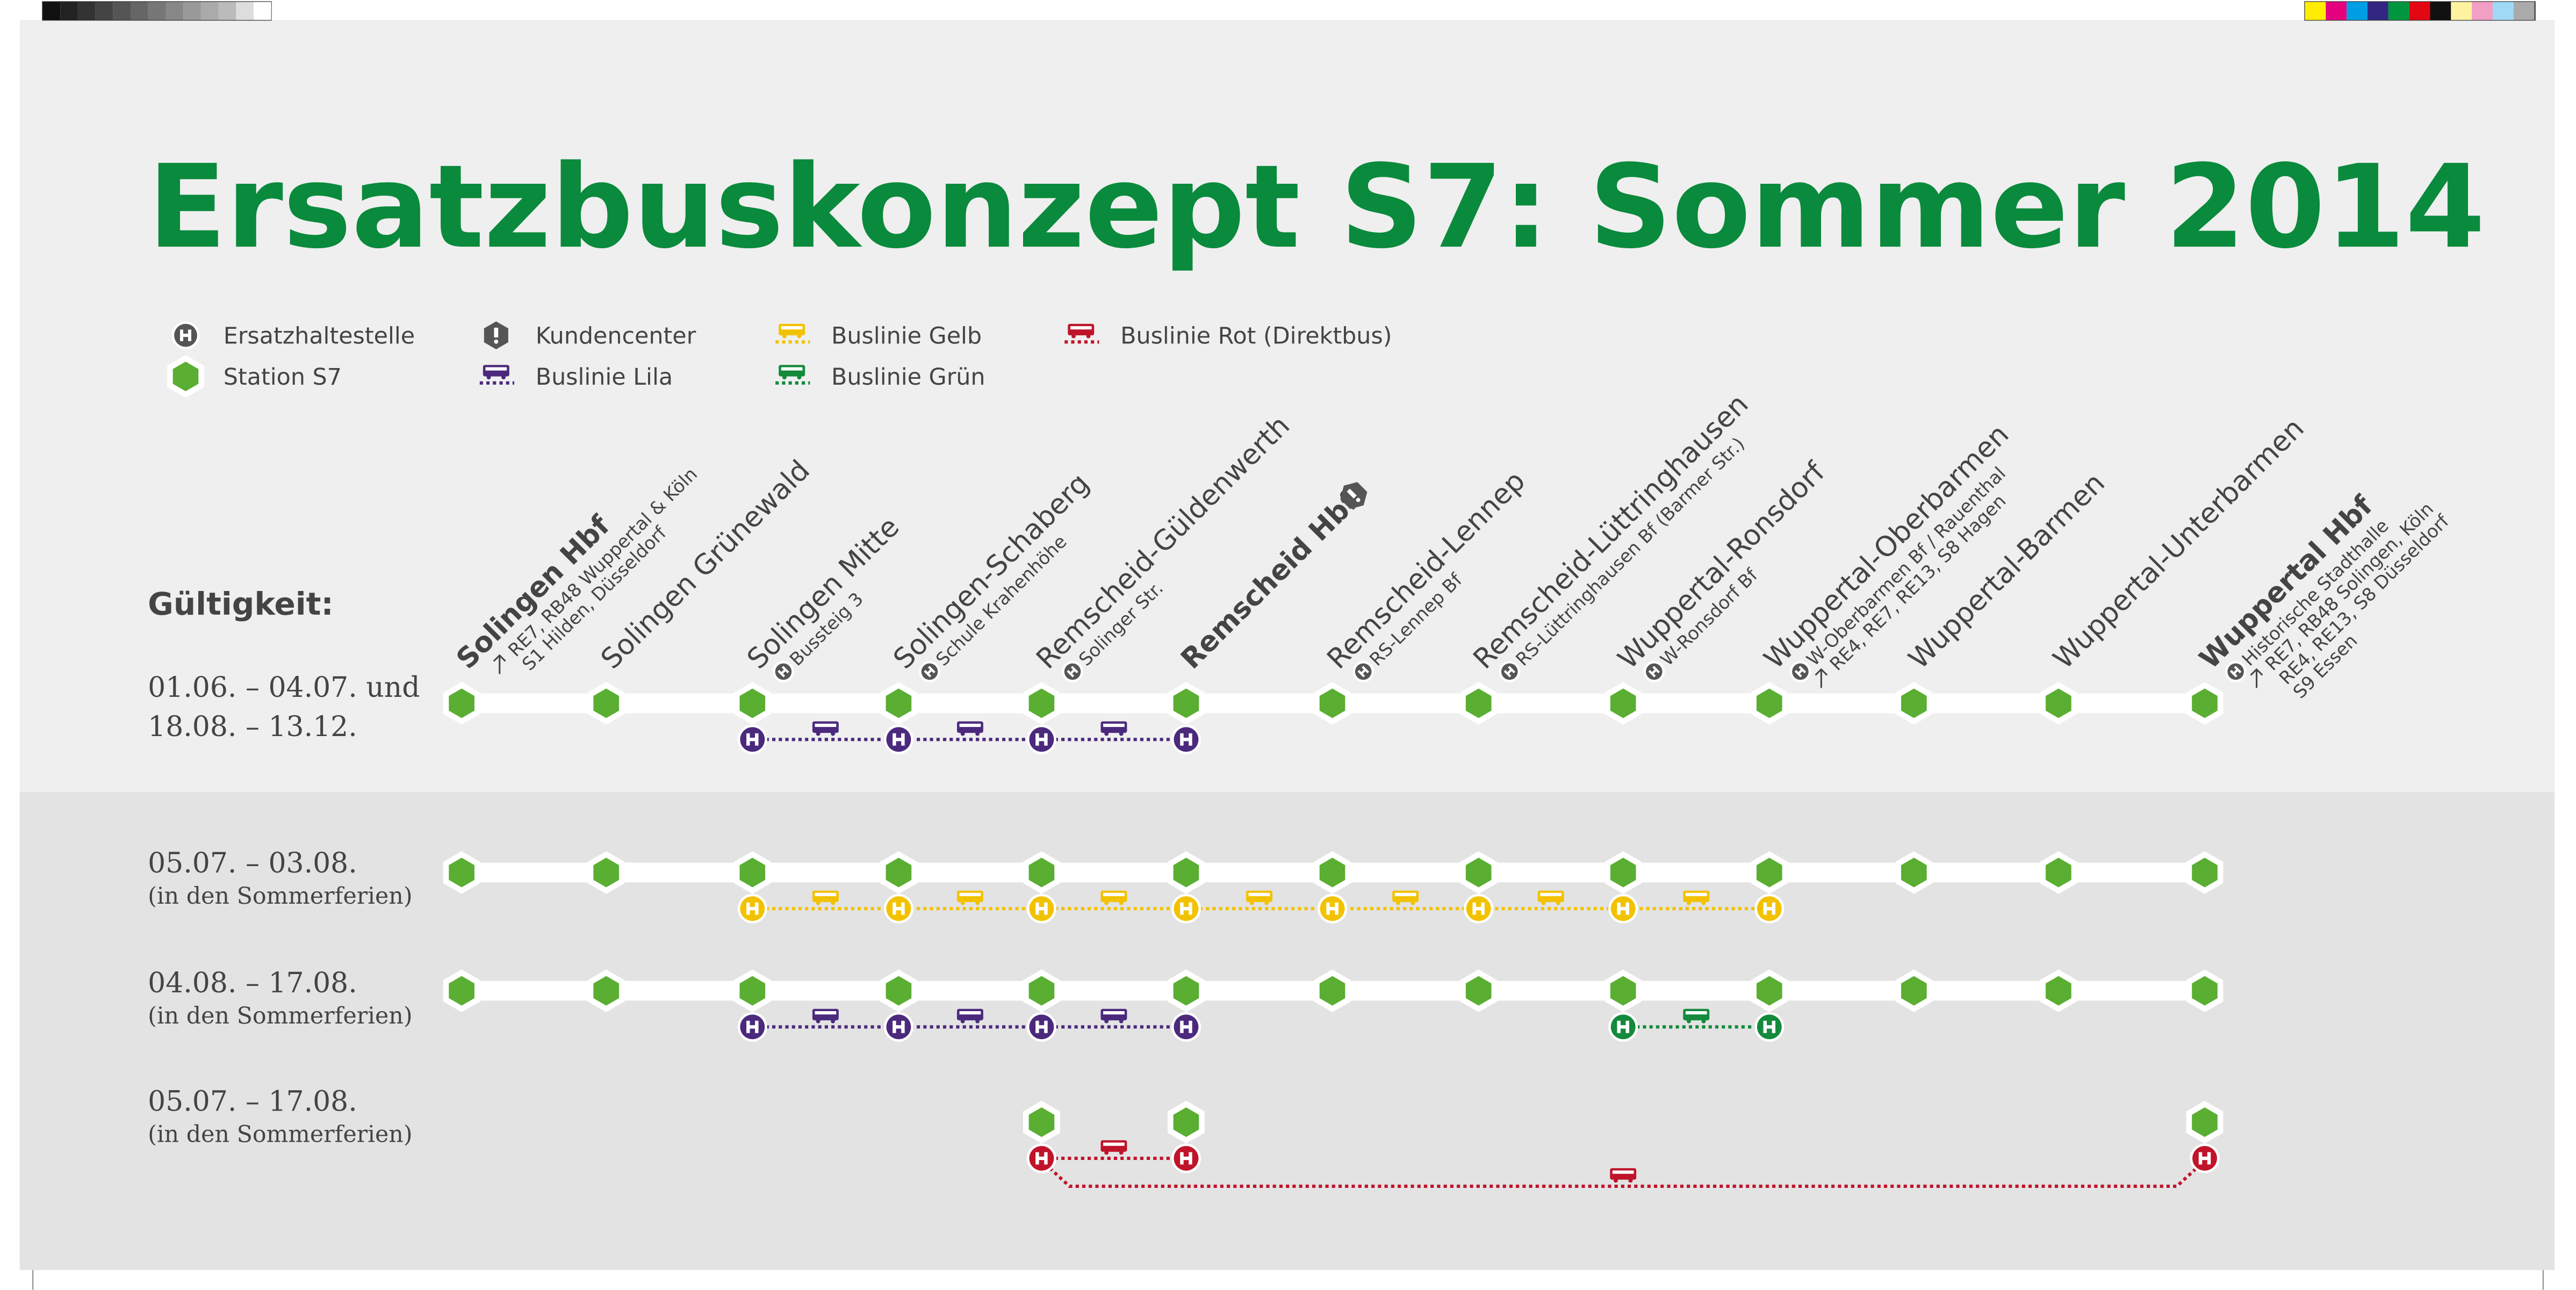  What do you see at coordinates (252, 864) in the screenshot?
I see `row-dates: 05.07. – 03.08.` at bounding box center [252, 864].